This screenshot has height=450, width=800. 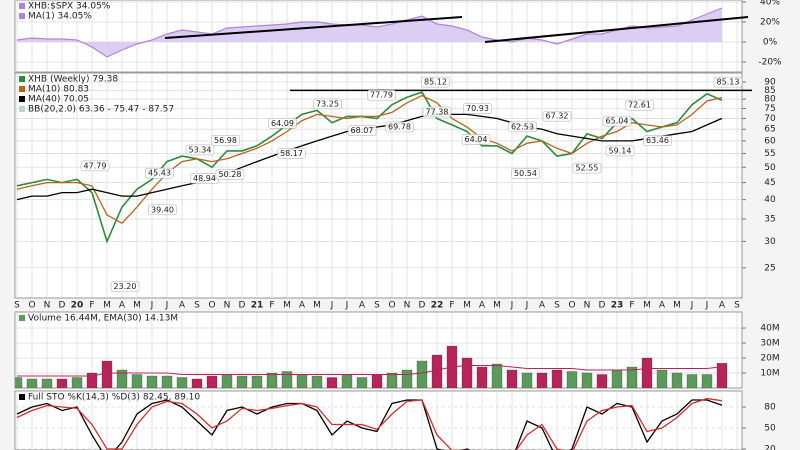 I want to click on x-tick-label: D, so click(x=242, y=306).